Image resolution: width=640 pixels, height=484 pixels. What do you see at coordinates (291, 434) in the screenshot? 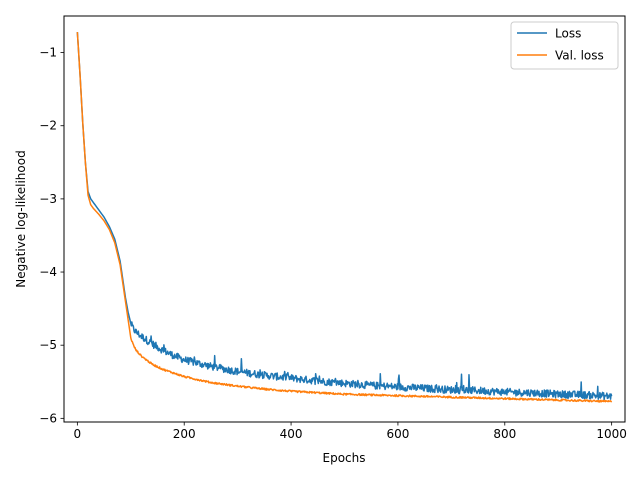
I see `x-tick-label: 400` at bounding box center [291, 434].